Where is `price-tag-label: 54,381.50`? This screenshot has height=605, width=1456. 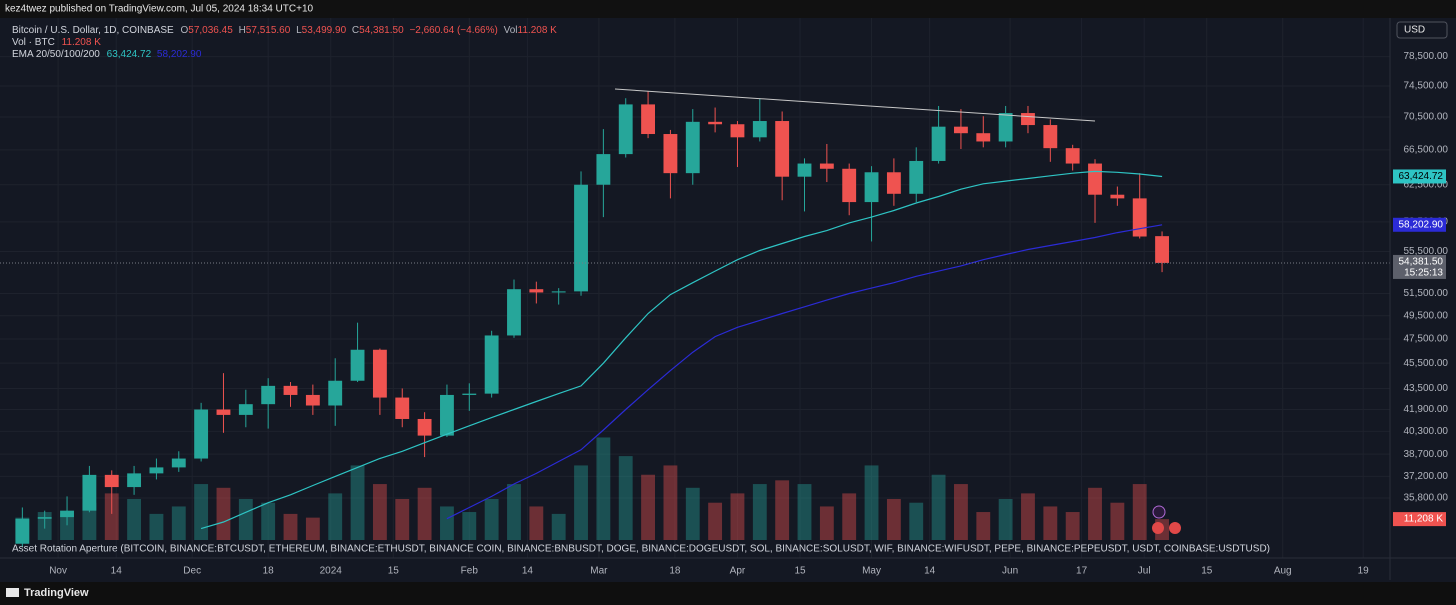
price-tag-label: 54,381.50 is located at coordinates (1421, 262).